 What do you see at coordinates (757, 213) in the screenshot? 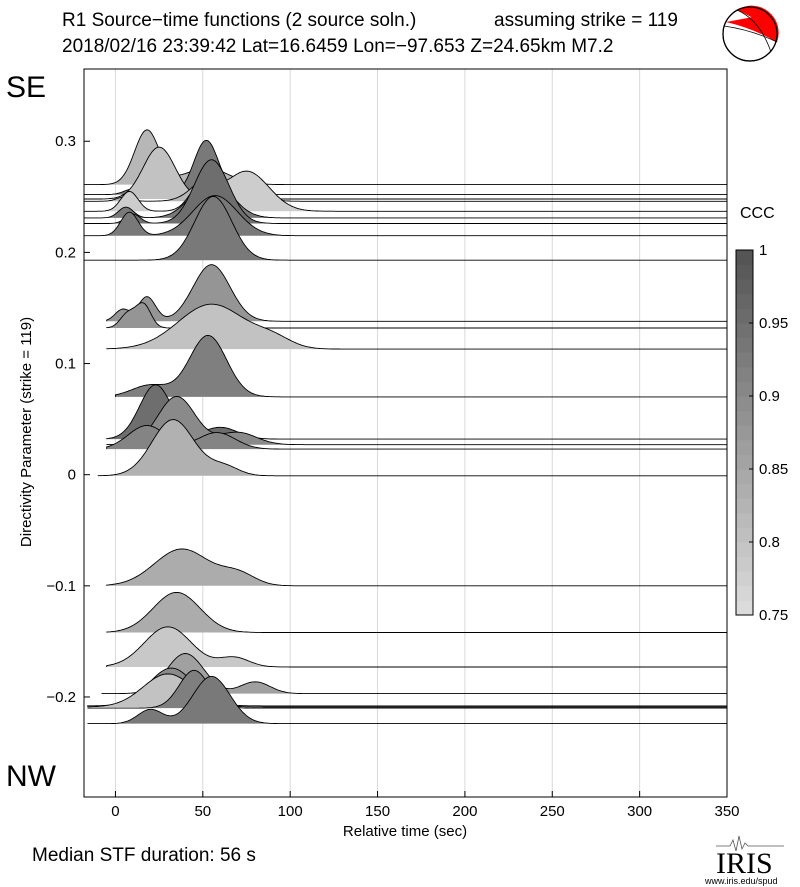
I see `colorbar-label: CCC` at bounding box center [757, 213].